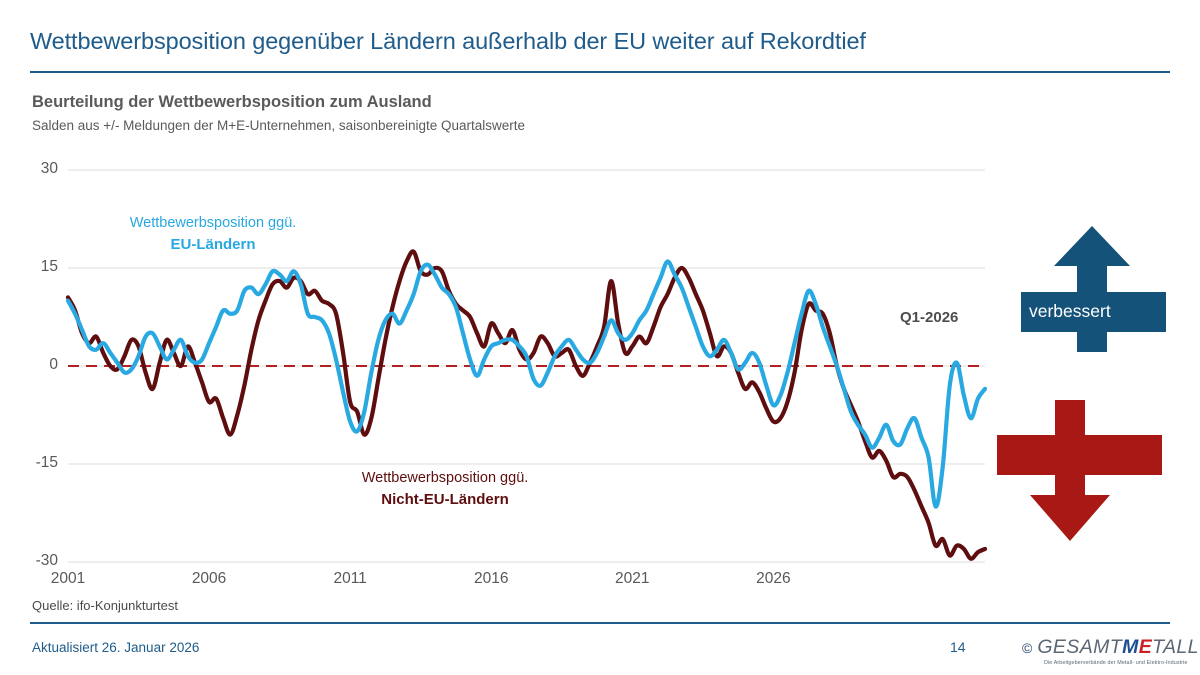 This screenshot has height=675, width=1200. What do you see at coordinates (445, 500) in the screenshot?
I see `legend-non-eu-line2: Nicht-EU-Ländern` at bounding box center [445, 500].